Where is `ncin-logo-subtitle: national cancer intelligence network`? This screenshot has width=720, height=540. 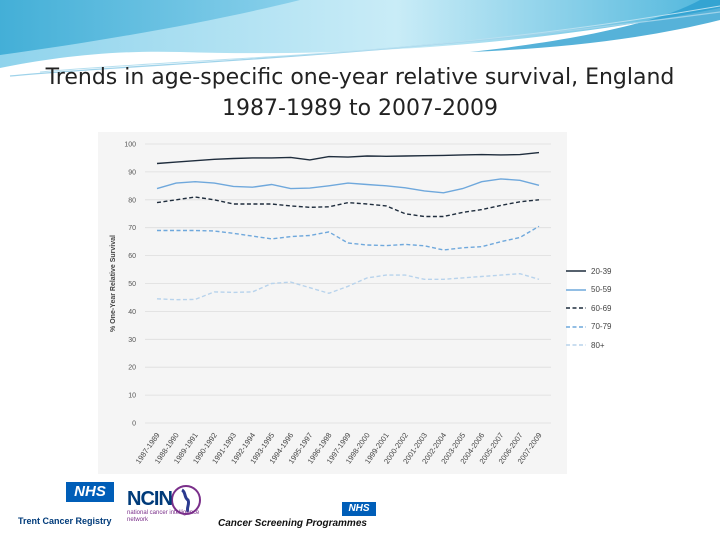
ncin-logo-subtitle: national cancer intelligence network is located at coordinates (163, 516).